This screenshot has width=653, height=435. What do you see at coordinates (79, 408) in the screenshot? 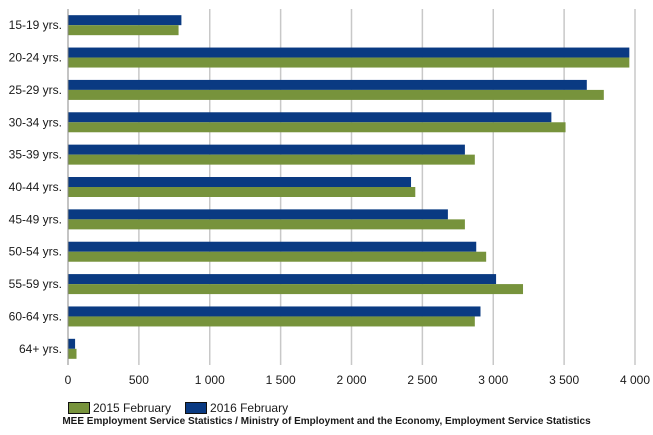
I see `legend-swatch-2015` at bounding box center [79, 408].